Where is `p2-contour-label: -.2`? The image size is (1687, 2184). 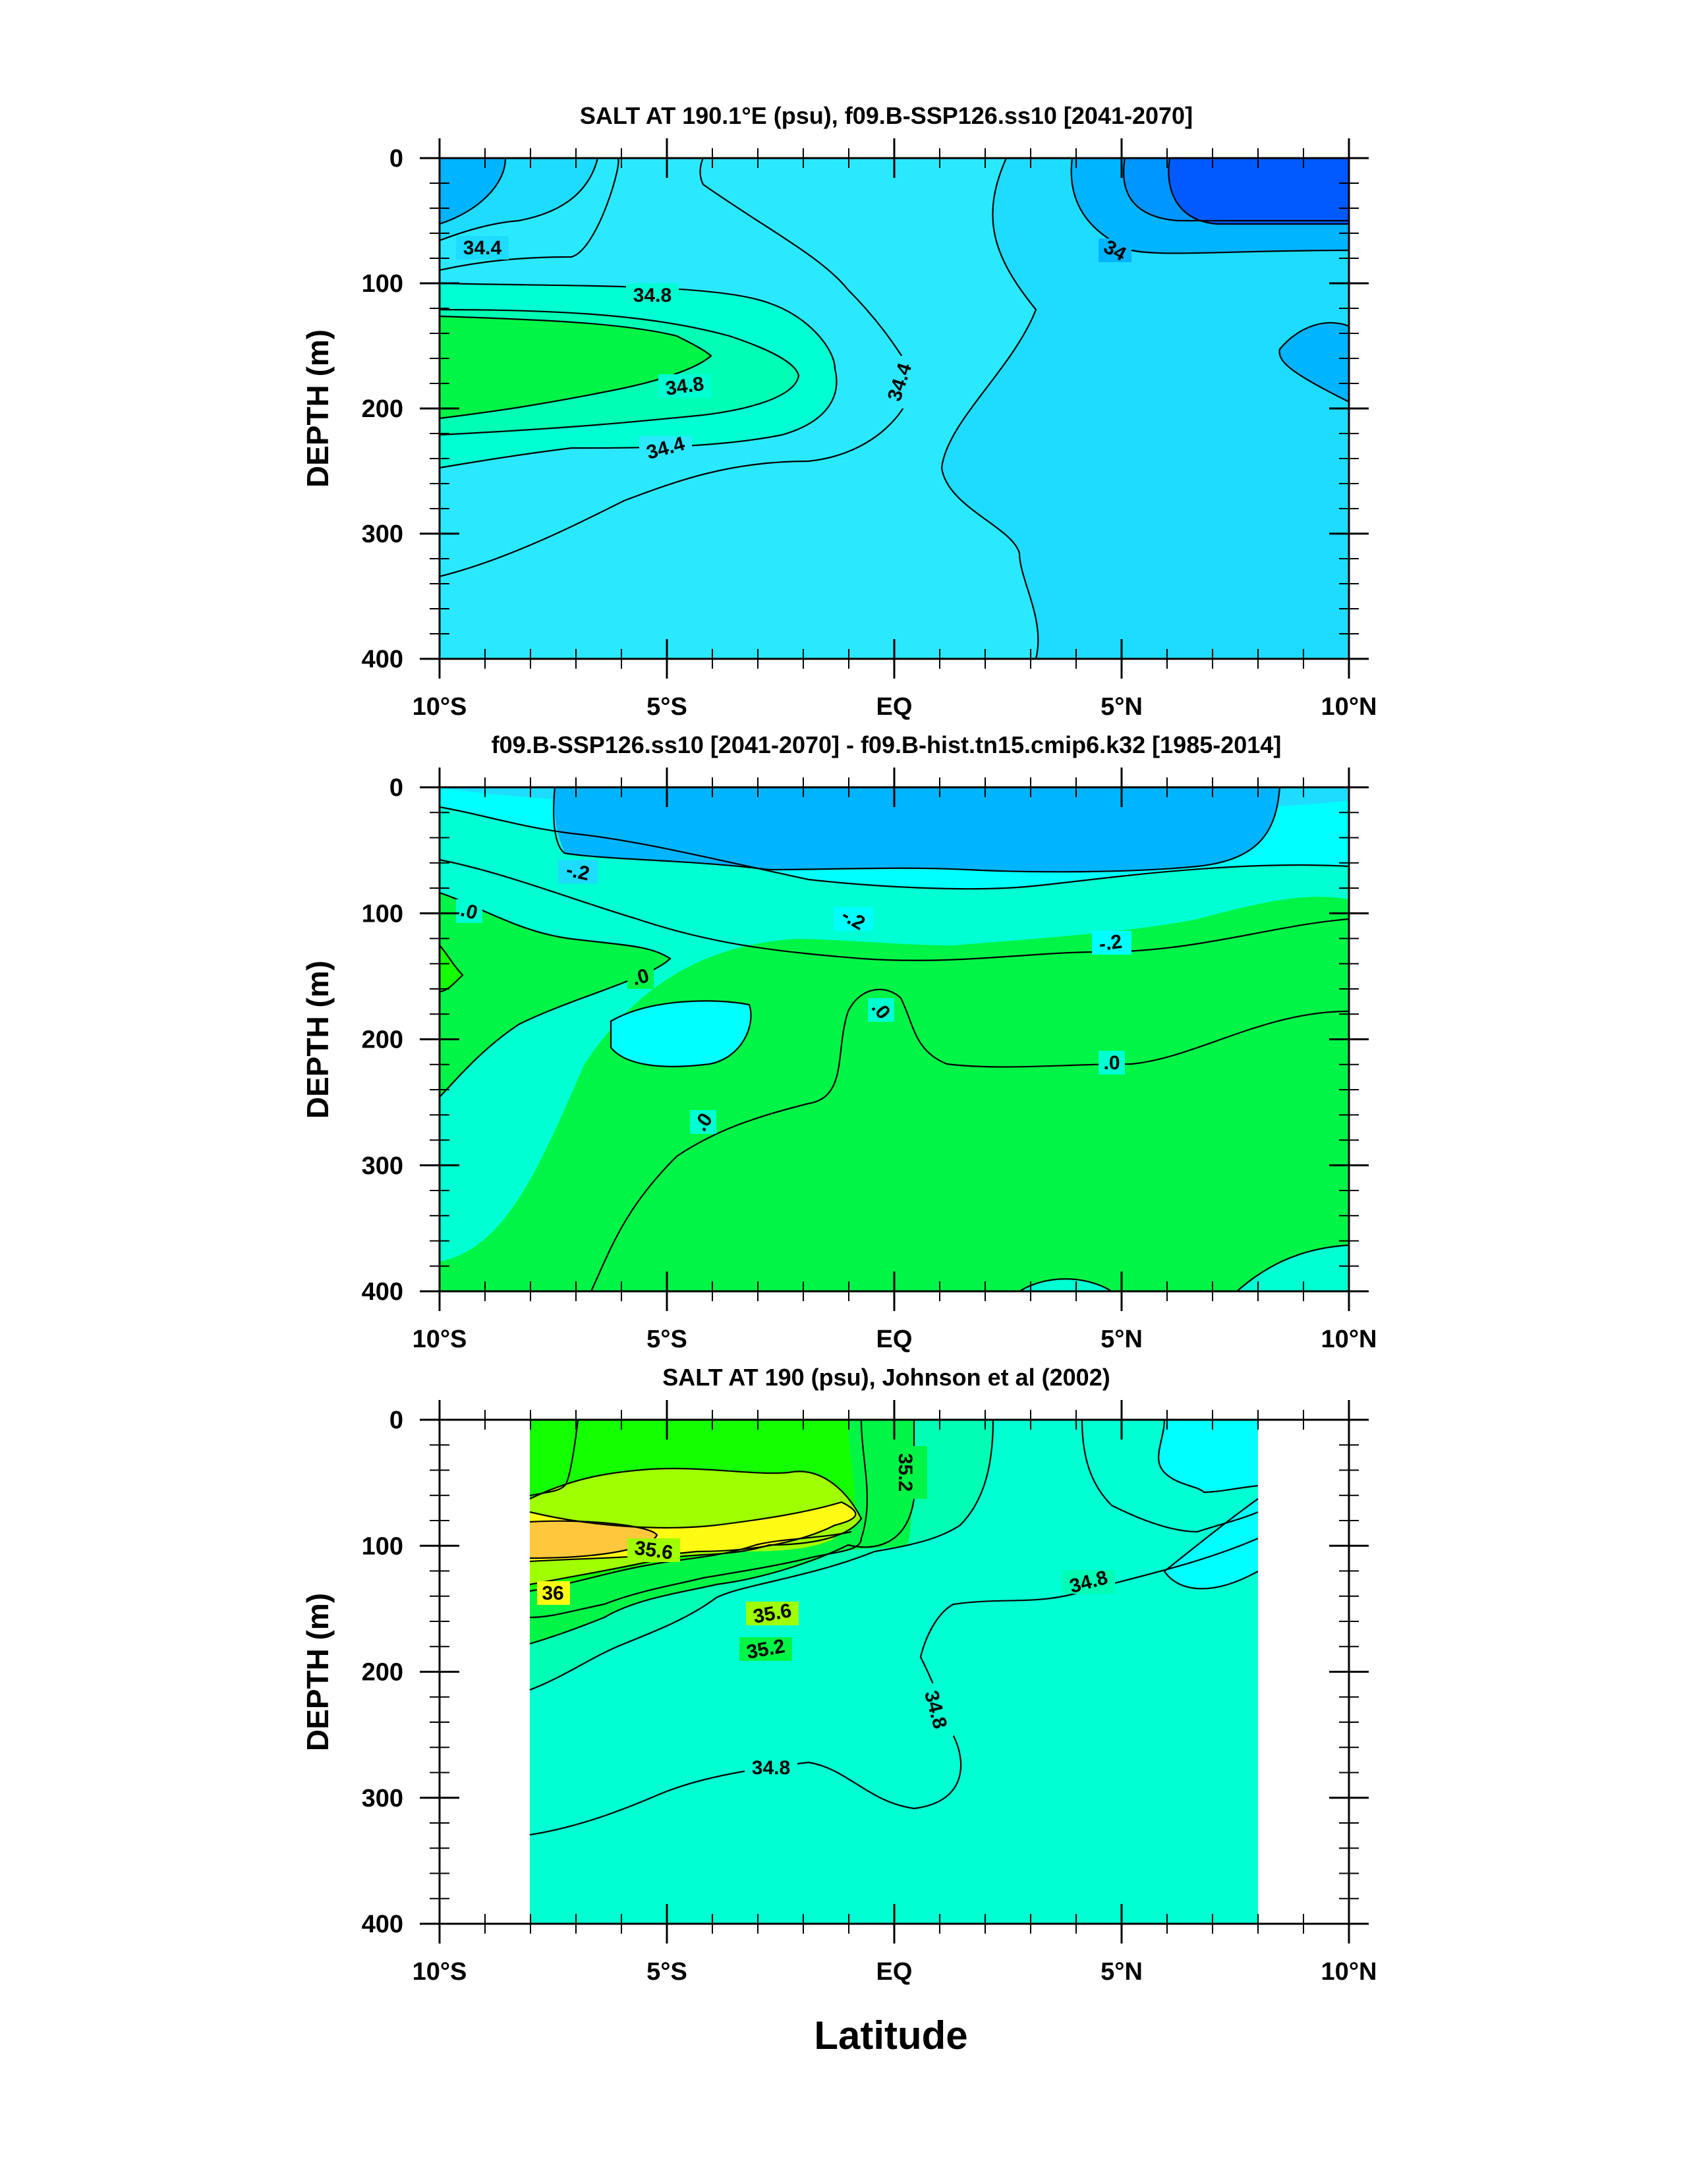
p2-contour-label: -.2 is located at coordinates (577, 872).